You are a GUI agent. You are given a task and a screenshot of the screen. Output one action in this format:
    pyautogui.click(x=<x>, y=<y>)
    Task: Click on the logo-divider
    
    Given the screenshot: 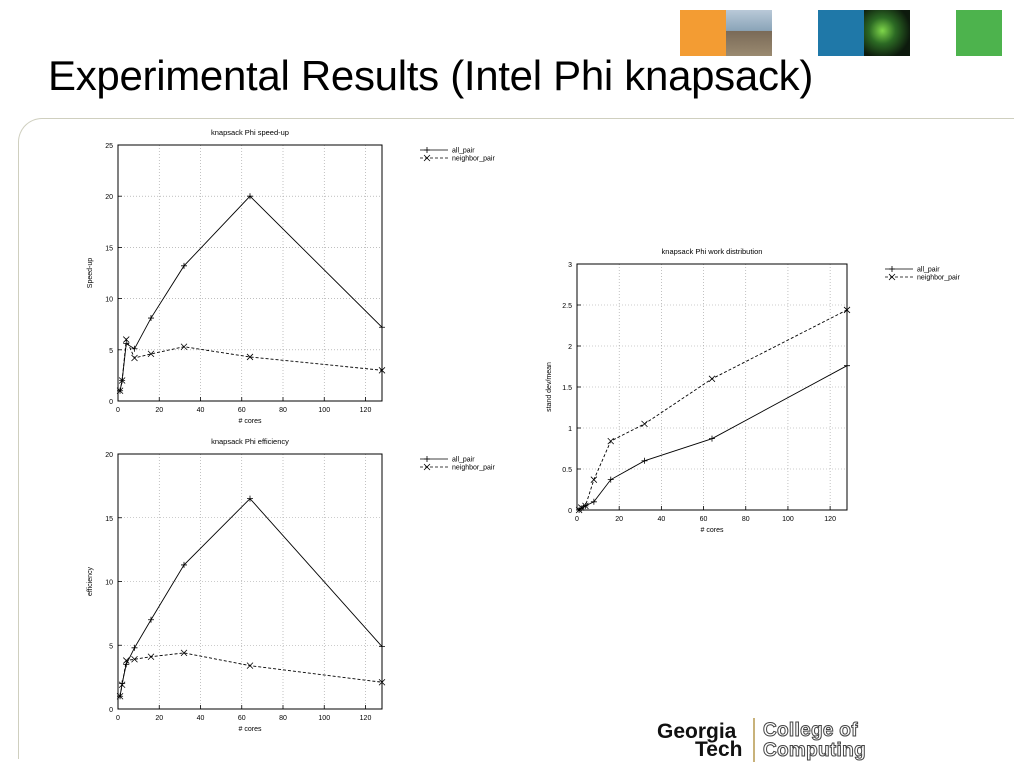 What is the action you would take?
    pyautogui.click(x=754, y=740)
    